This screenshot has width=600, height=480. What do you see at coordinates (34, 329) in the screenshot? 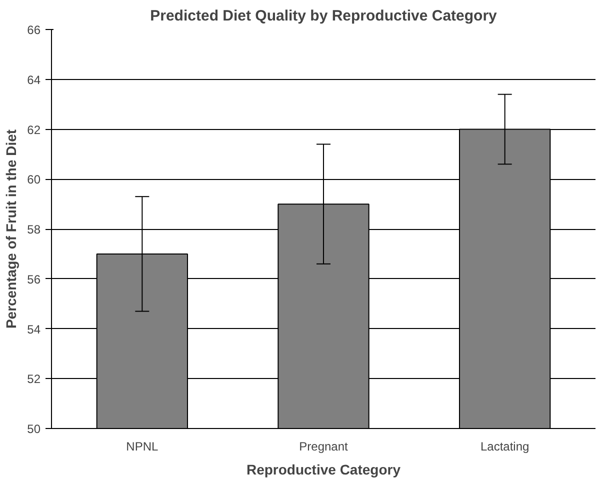
I see `y-tick-label: 54` at bounding box center [34, 329].